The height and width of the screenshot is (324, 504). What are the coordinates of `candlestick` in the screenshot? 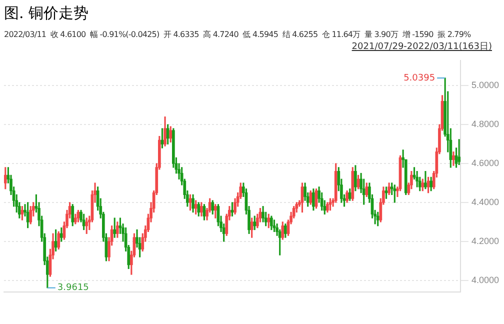 It's located at (453, 159).